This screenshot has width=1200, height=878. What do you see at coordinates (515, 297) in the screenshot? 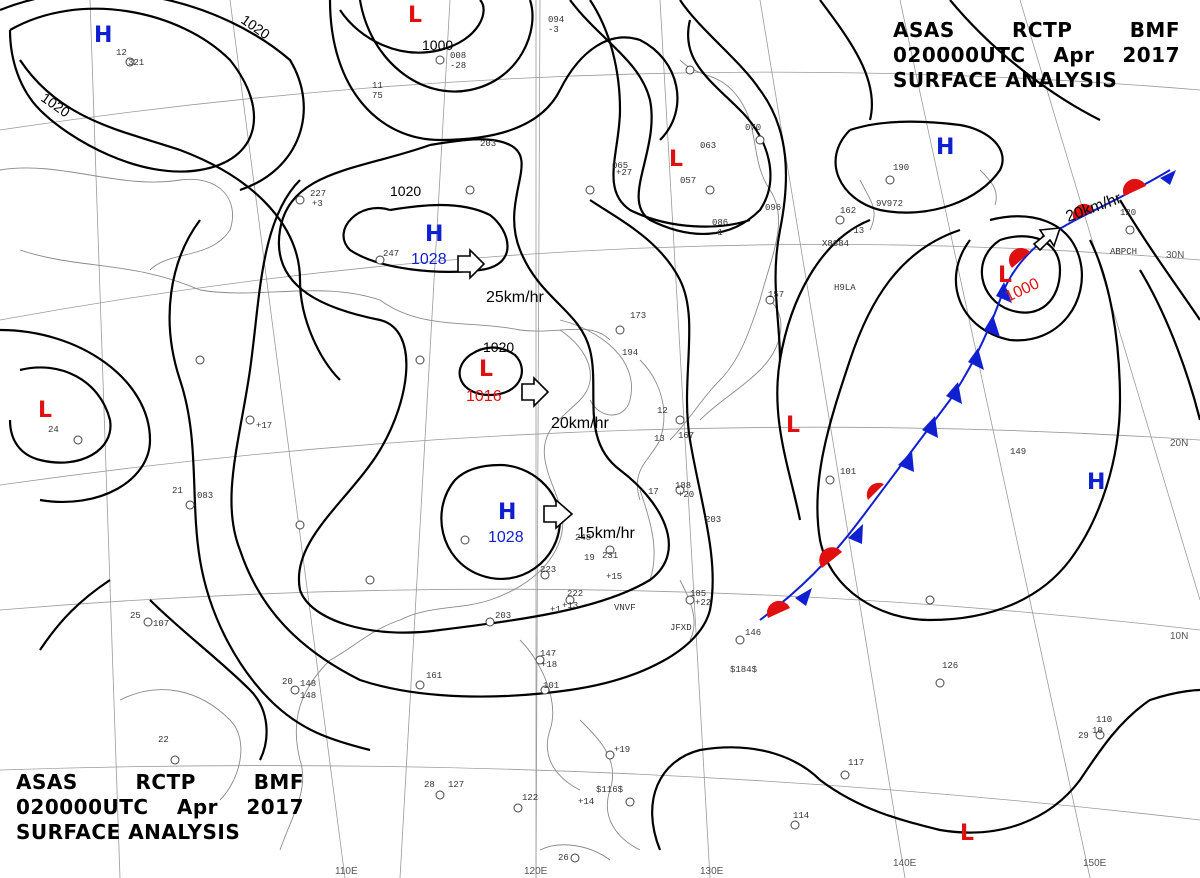
I see `motion-label: 25km/hr` at bounding box center [515, 297].